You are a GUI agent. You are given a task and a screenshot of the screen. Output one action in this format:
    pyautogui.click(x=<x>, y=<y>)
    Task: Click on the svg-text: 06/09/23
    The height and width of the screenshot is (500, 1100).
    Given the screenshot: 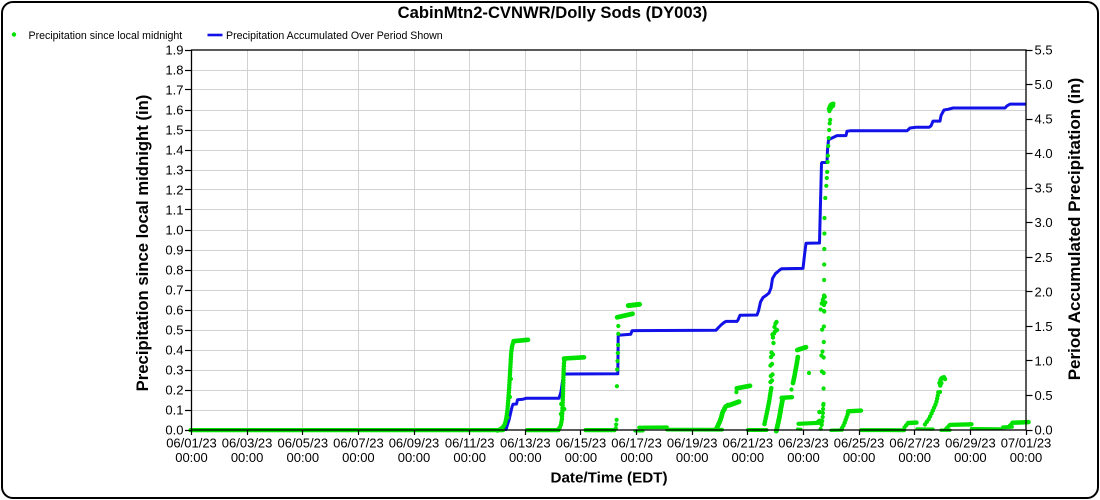 What is the action you would take?
    pyautogui.click(x=414, y=442)
    